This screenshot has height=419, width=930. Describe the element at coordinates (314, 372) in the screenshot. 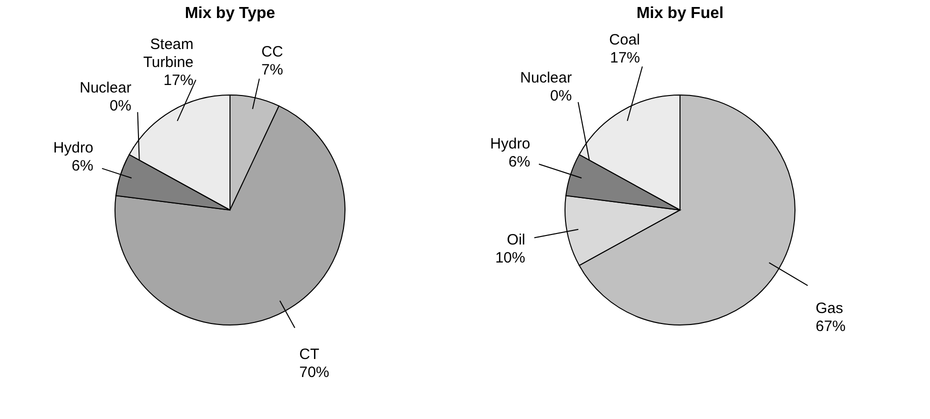

I see `data-label: 70%` at that location.